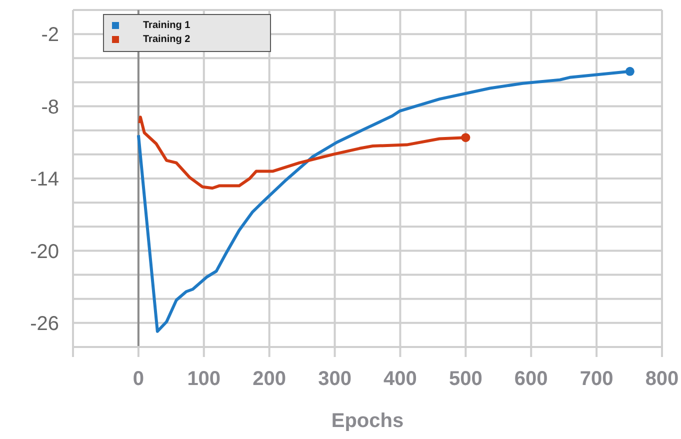 This screenshot has height=439, width=681. Describe the element at coordinates (269, 379) in the screenshot. I see `x-tick-label: 200` at that location.